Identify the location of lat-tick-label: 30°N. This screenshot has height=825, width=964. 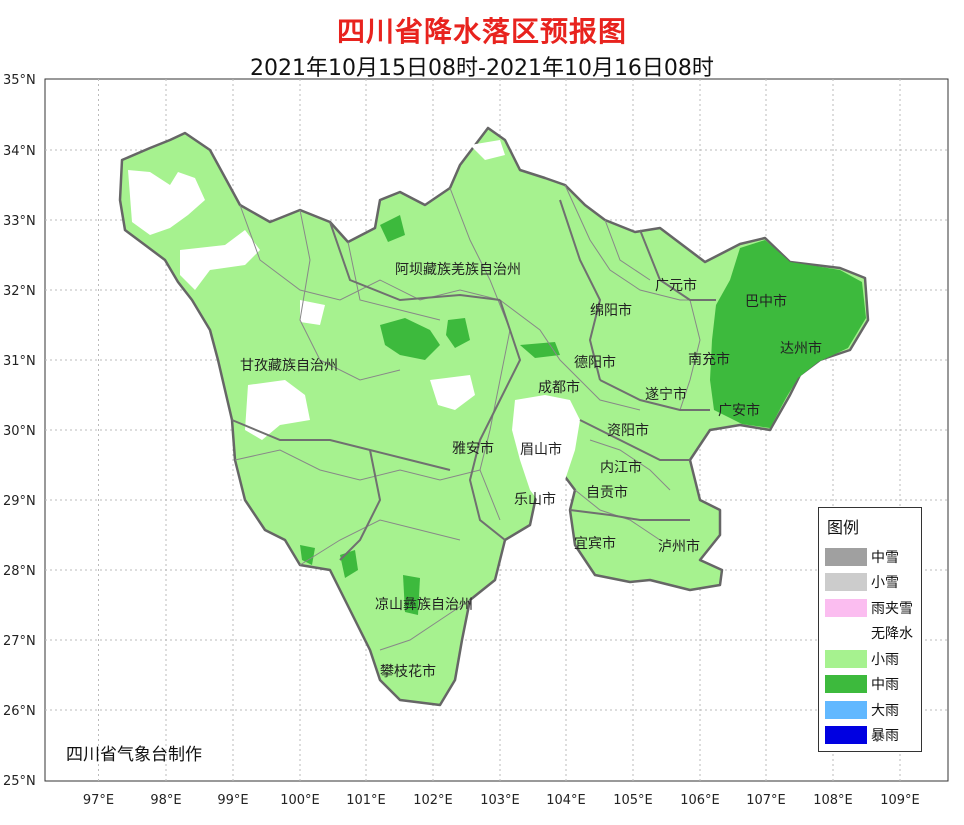
(19, 431).